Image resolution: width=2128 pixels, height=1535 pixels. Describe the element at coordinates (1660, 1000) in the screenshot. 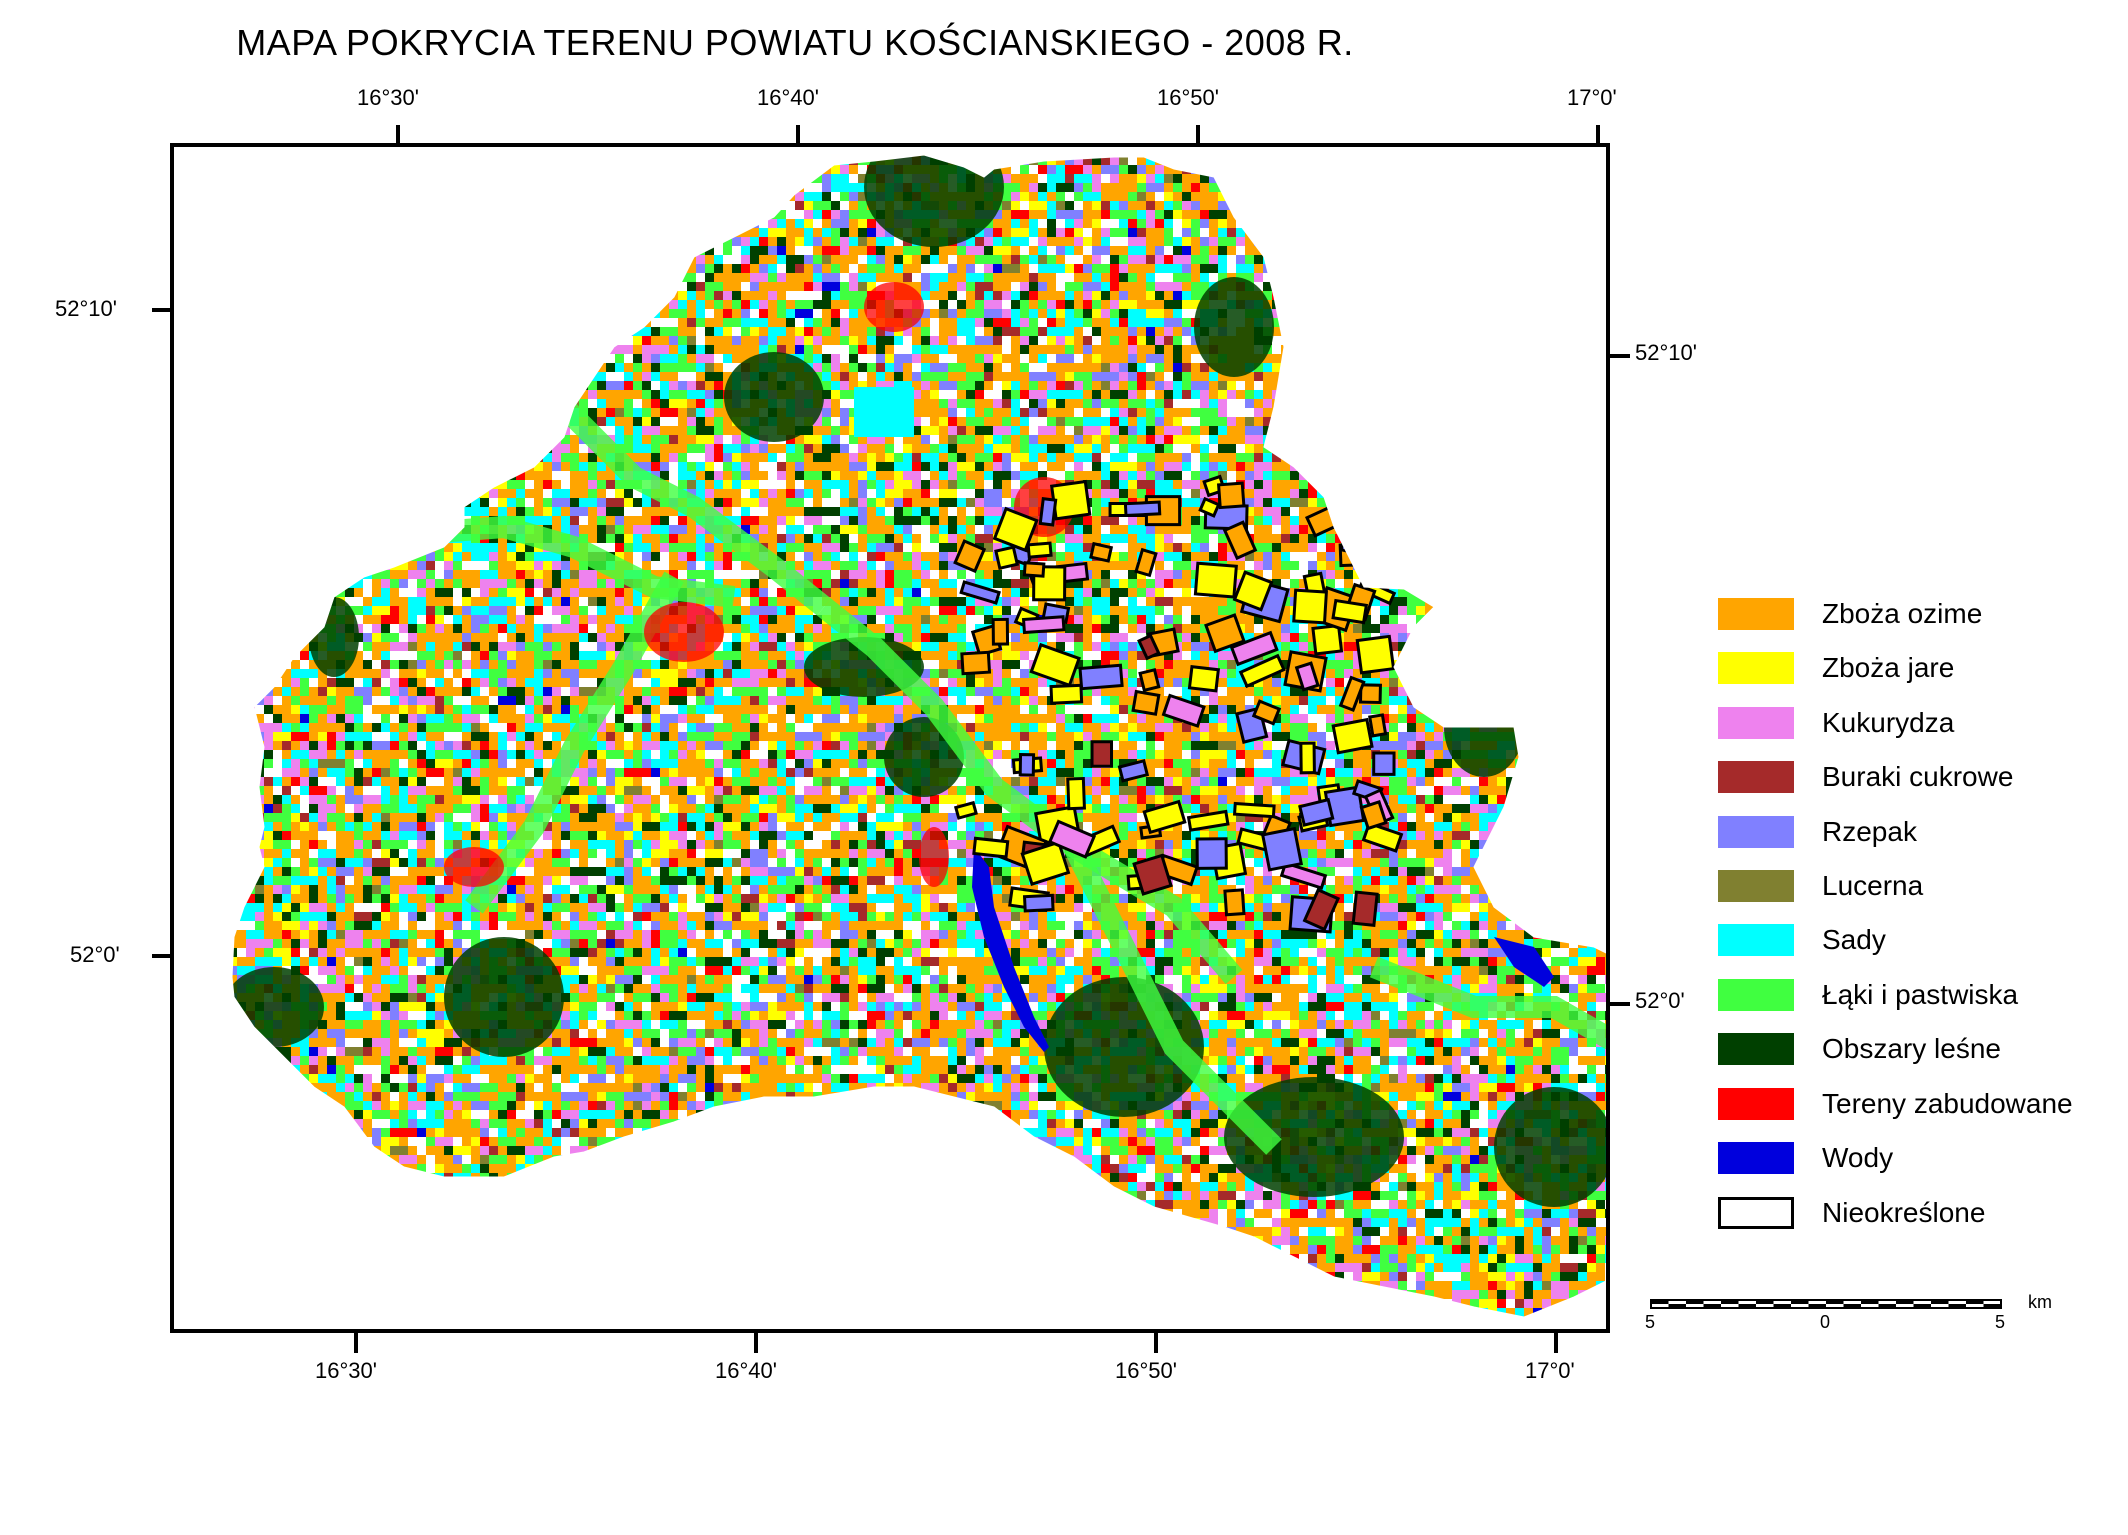

I see `right-axis-label-2: 52°0'` at that location.